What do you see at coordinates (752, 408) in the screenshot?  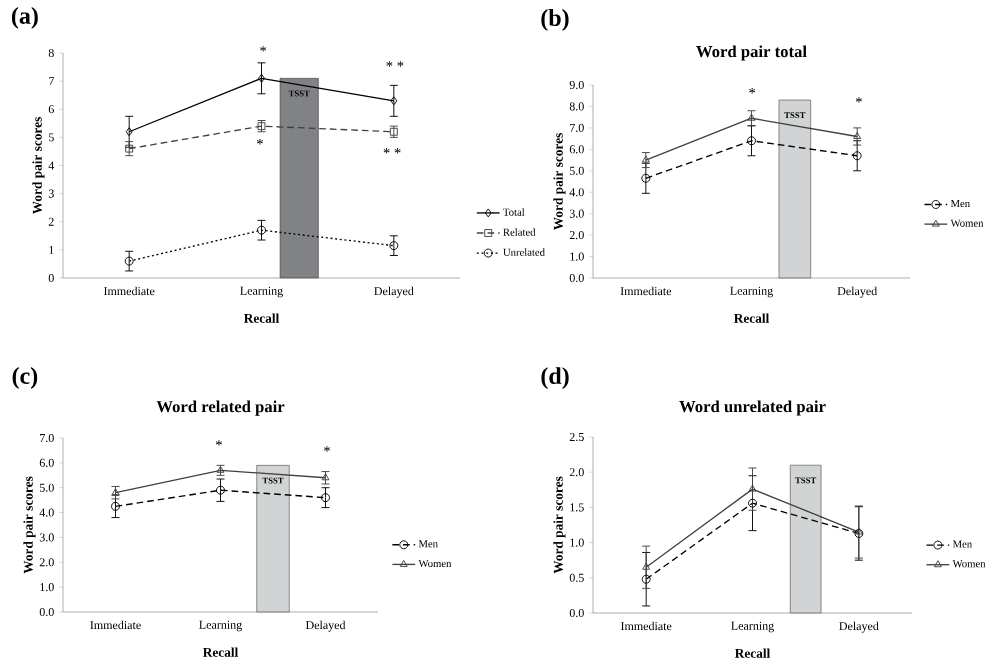 I see `chart-title: Word unrelated pair` at bounding box center [752, 408].